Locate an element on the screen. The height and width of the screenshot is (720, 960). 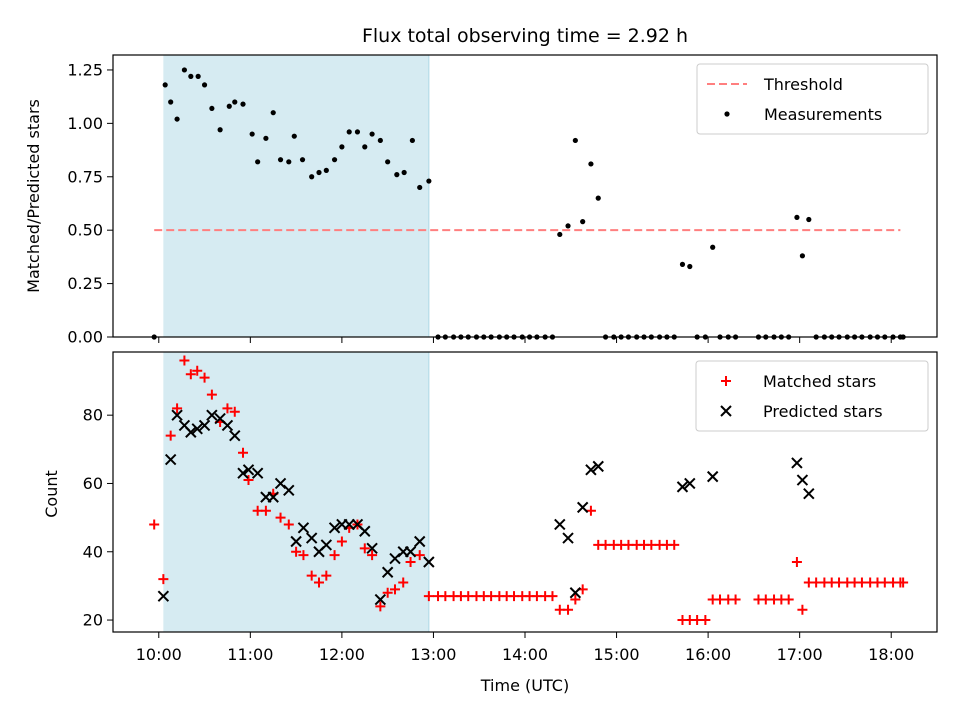
y-tick-label: 0.25 is located at coordinates (85, 283).